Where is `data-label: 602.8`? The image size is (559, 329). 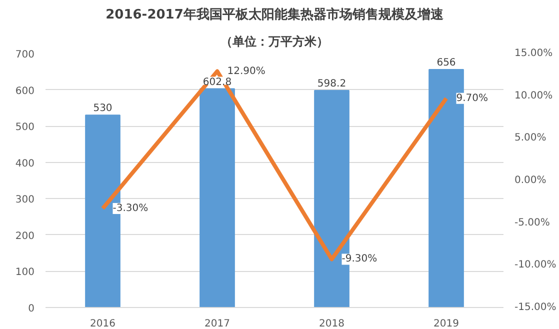 data-label: 602.8 is located at coordinates (217, 82).